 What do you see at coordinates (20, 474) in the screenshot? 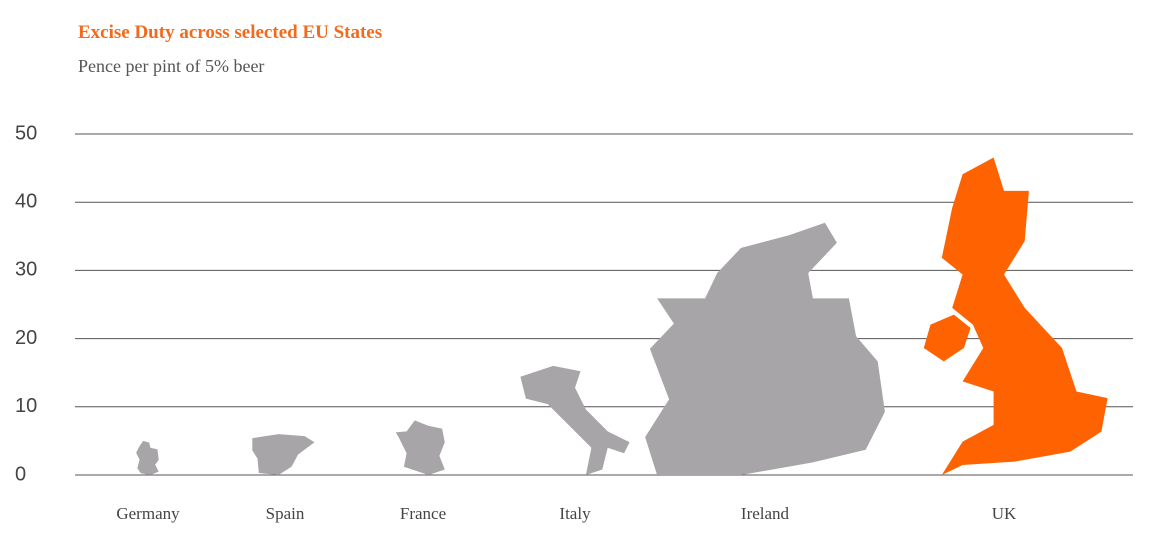
I see `y-tick-label: 0` at bounding box center [20, 474].